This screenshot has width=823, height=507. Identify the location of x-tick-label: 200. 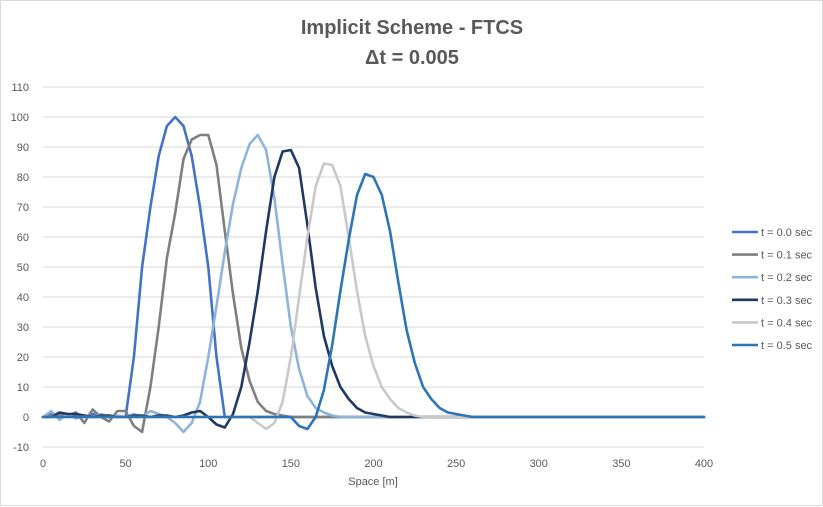
(373, 464).